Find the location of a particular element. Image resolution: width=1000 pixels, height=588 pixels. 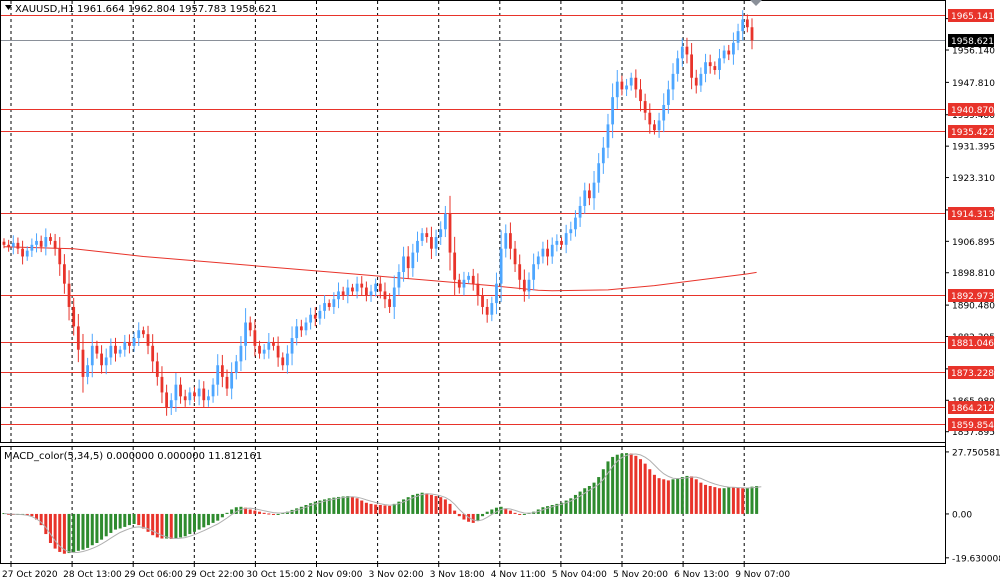

macd-histogram is located at coordinates (382, 503).